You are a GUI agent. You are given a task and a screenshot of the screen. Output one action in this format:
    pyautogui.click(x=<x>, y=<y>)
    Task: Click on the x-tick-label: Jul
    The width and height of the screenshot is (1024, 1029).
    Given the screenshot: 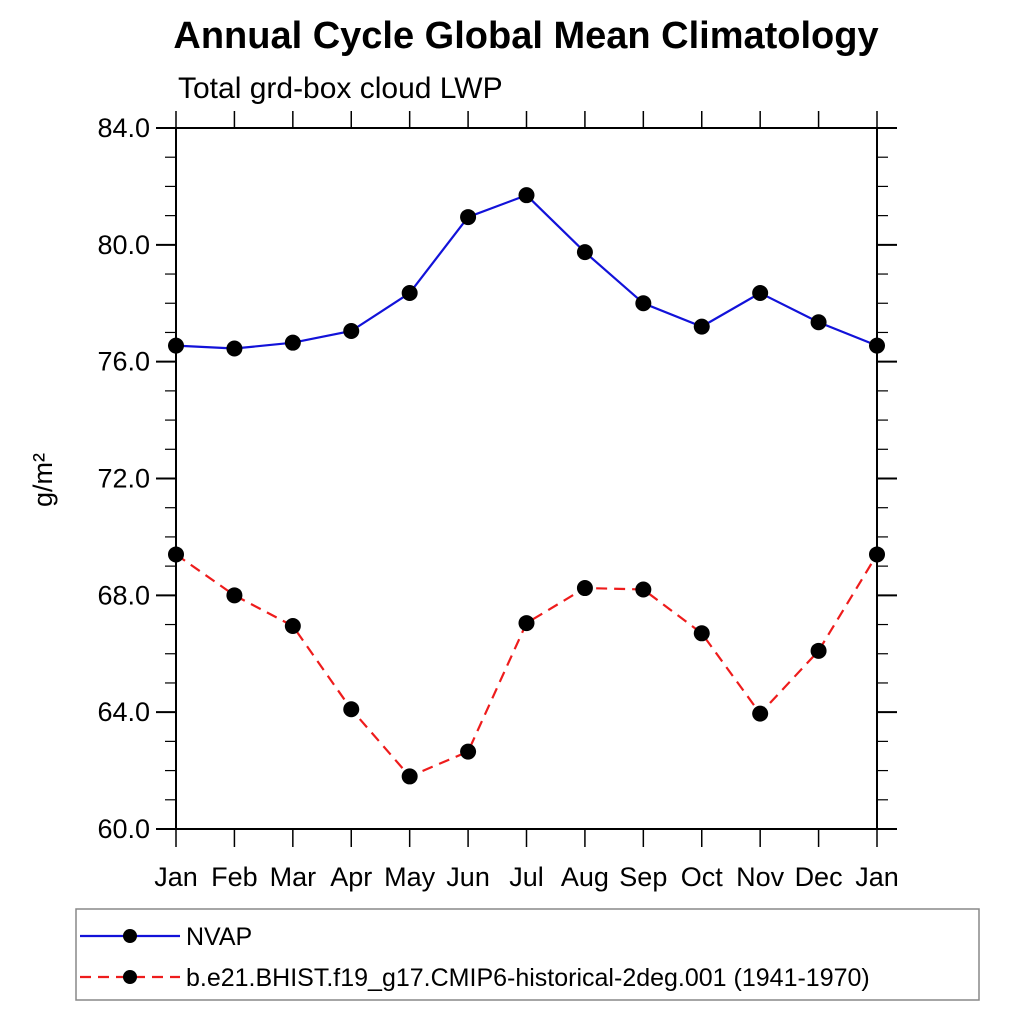 What is the action you would take?
    pyautogui.click(x=526, y=877)
    